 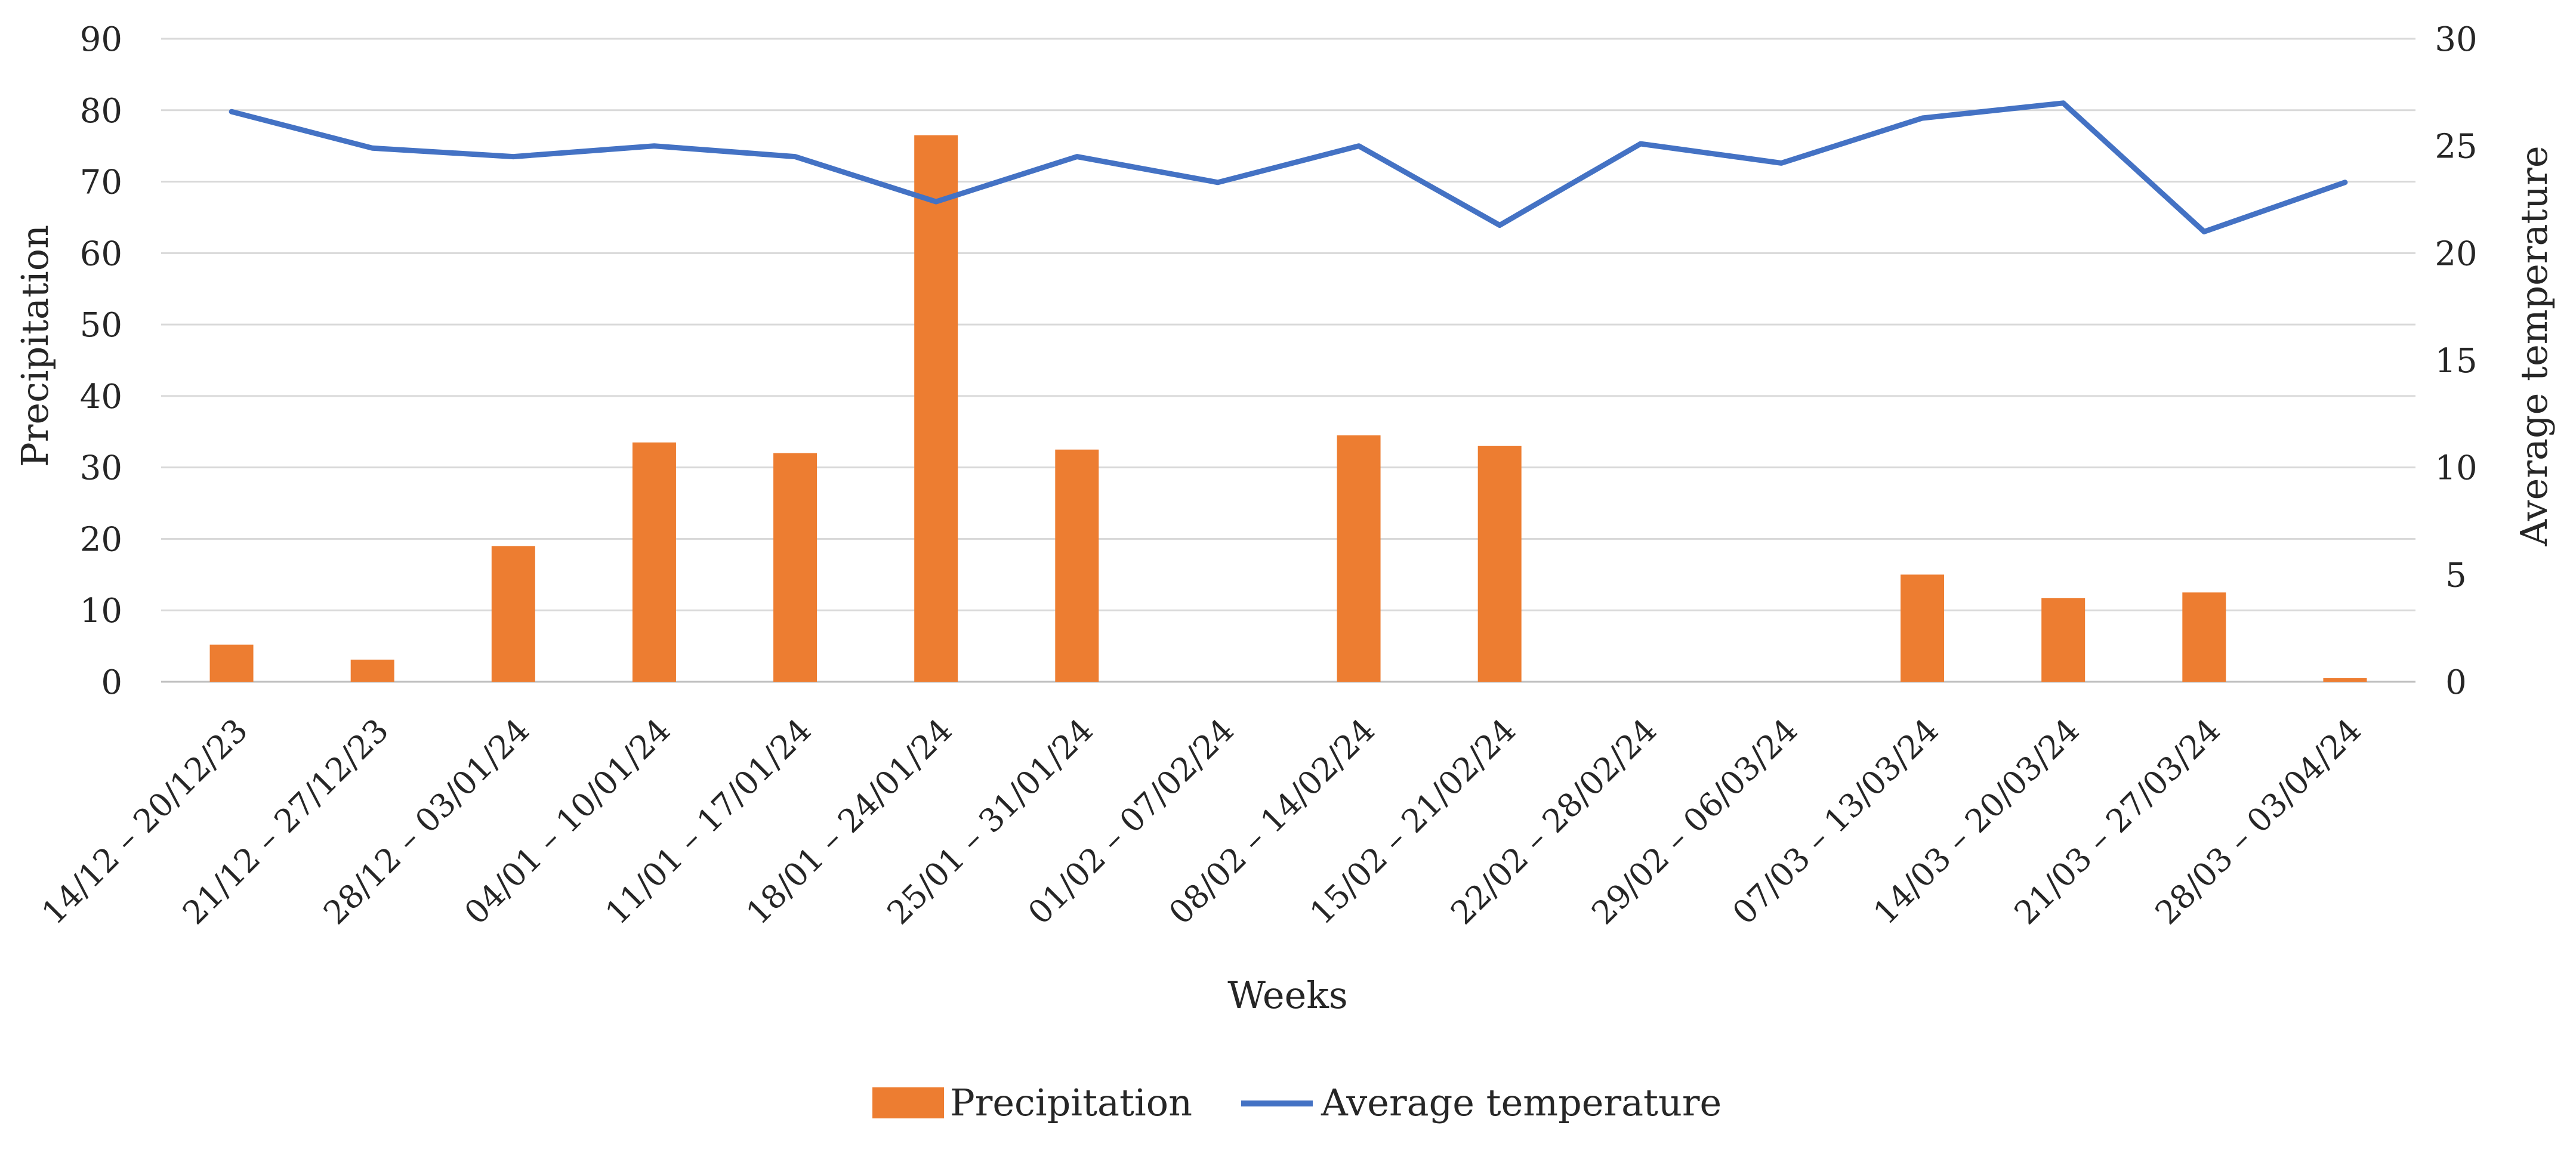 I want to click on legend-label-precipitation: Precipitation, so click(x=1071, y=1102).